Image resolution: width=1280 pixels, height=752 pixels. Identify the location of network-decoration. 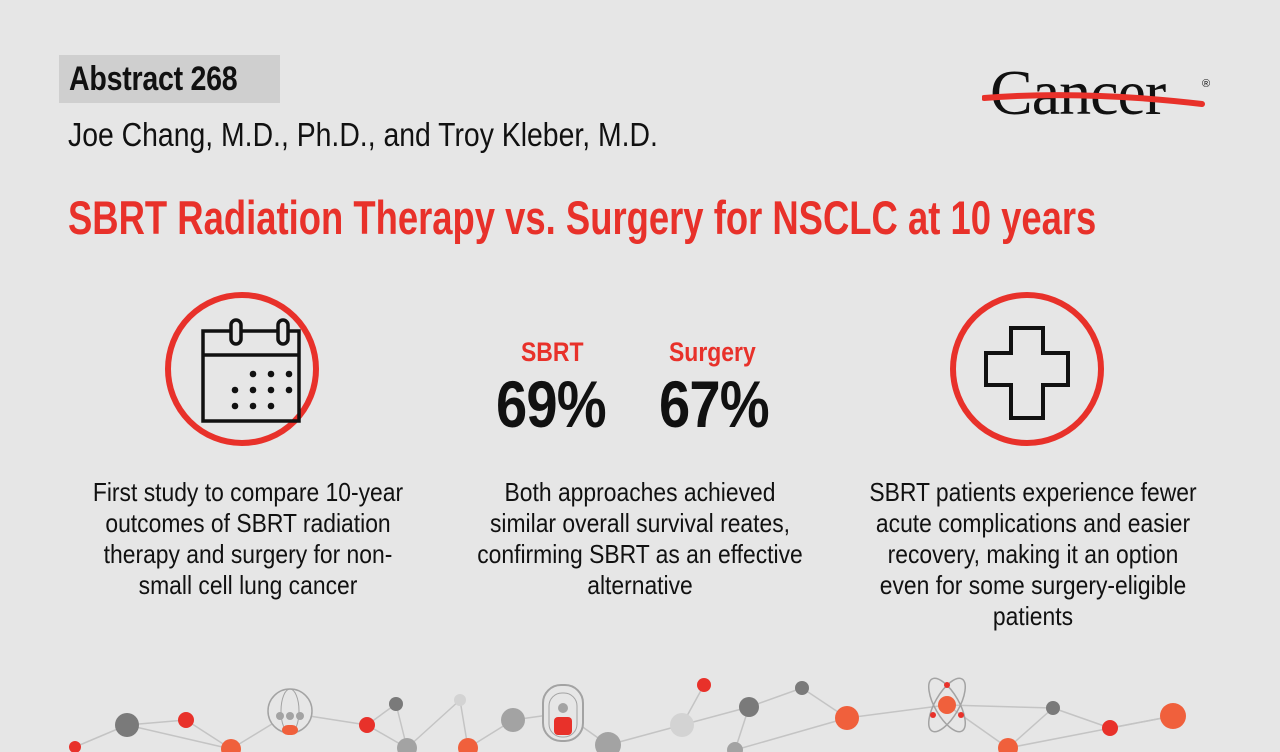
(627, 714).